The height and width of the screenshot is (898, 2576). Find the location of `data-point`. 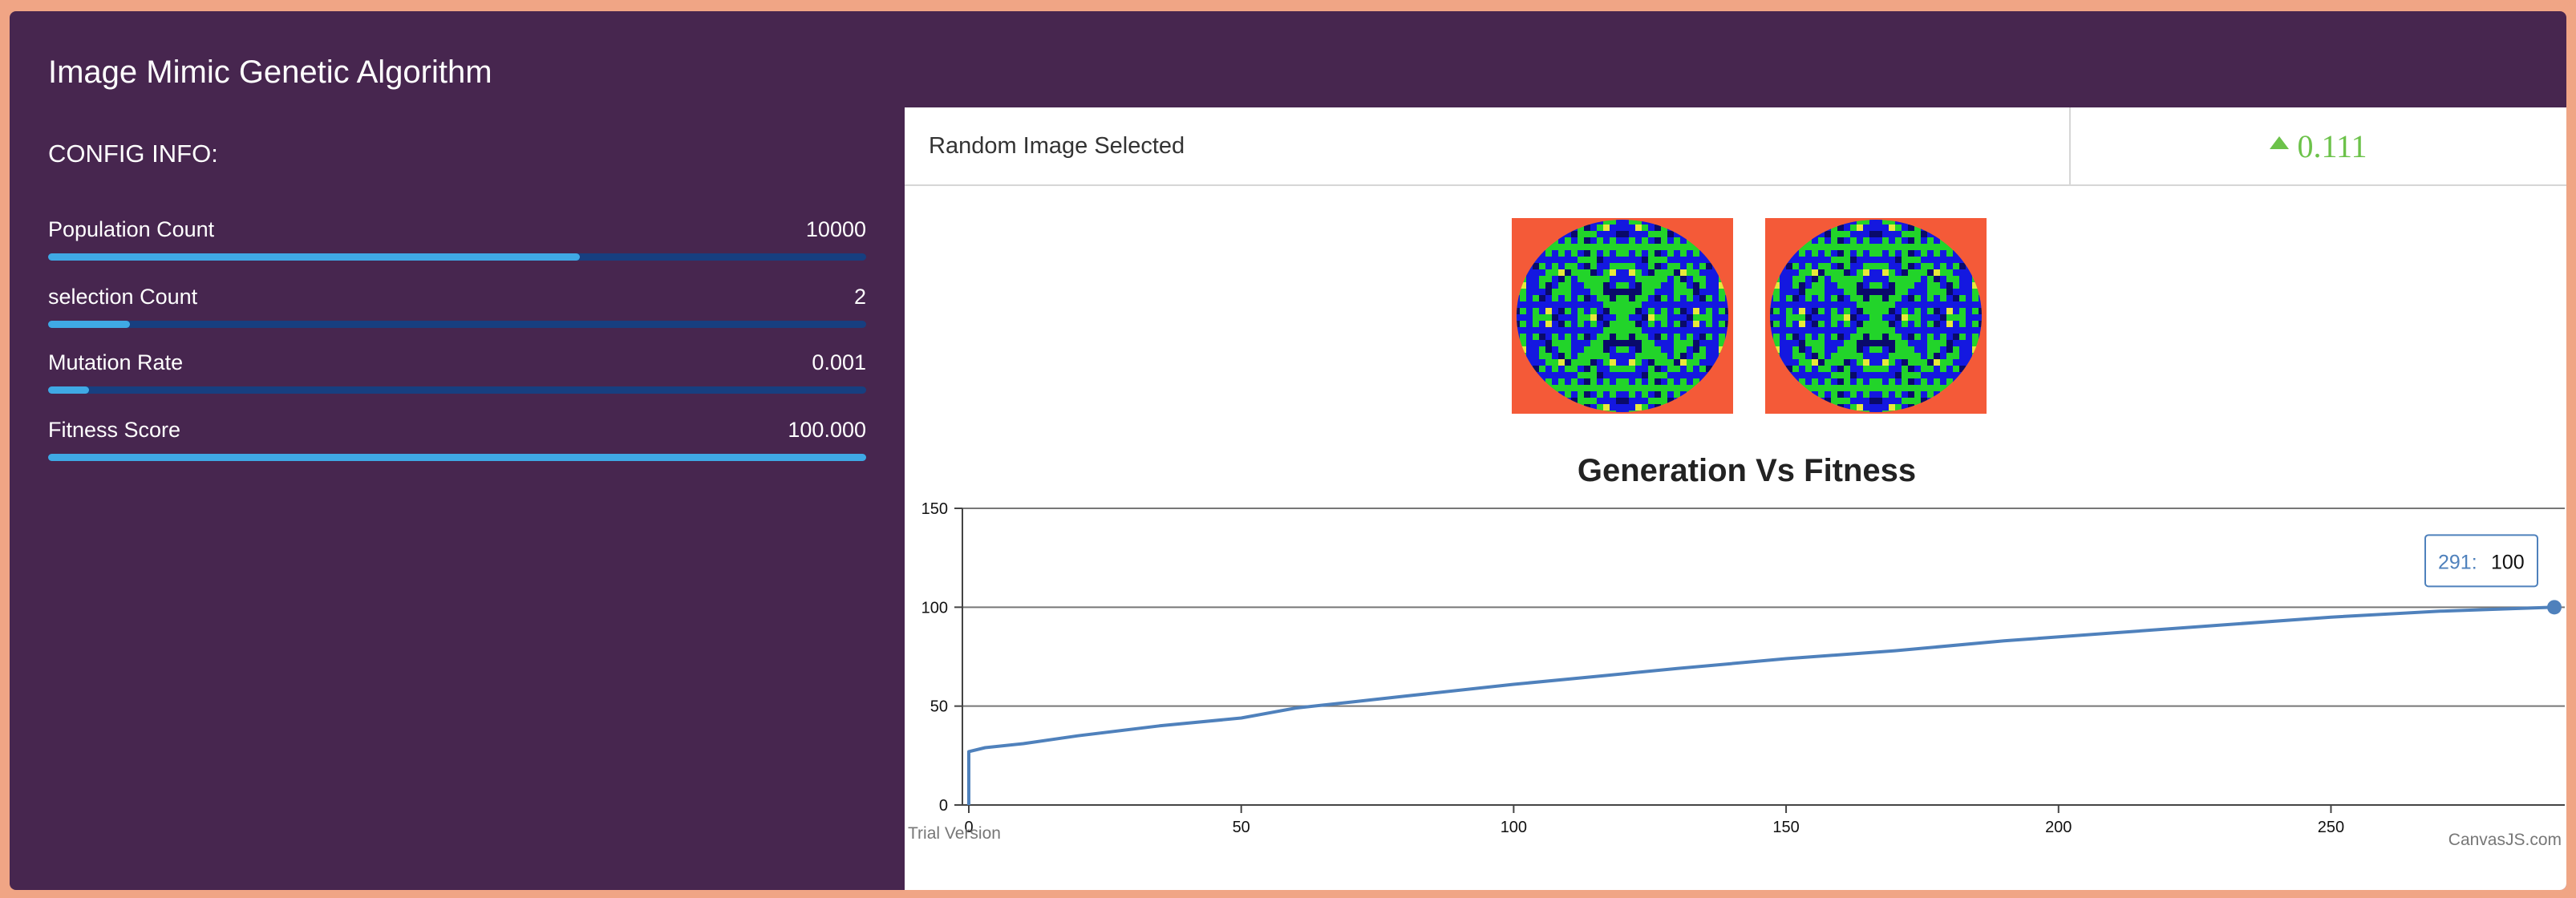

data-point is located at coordinates (2554, 607).